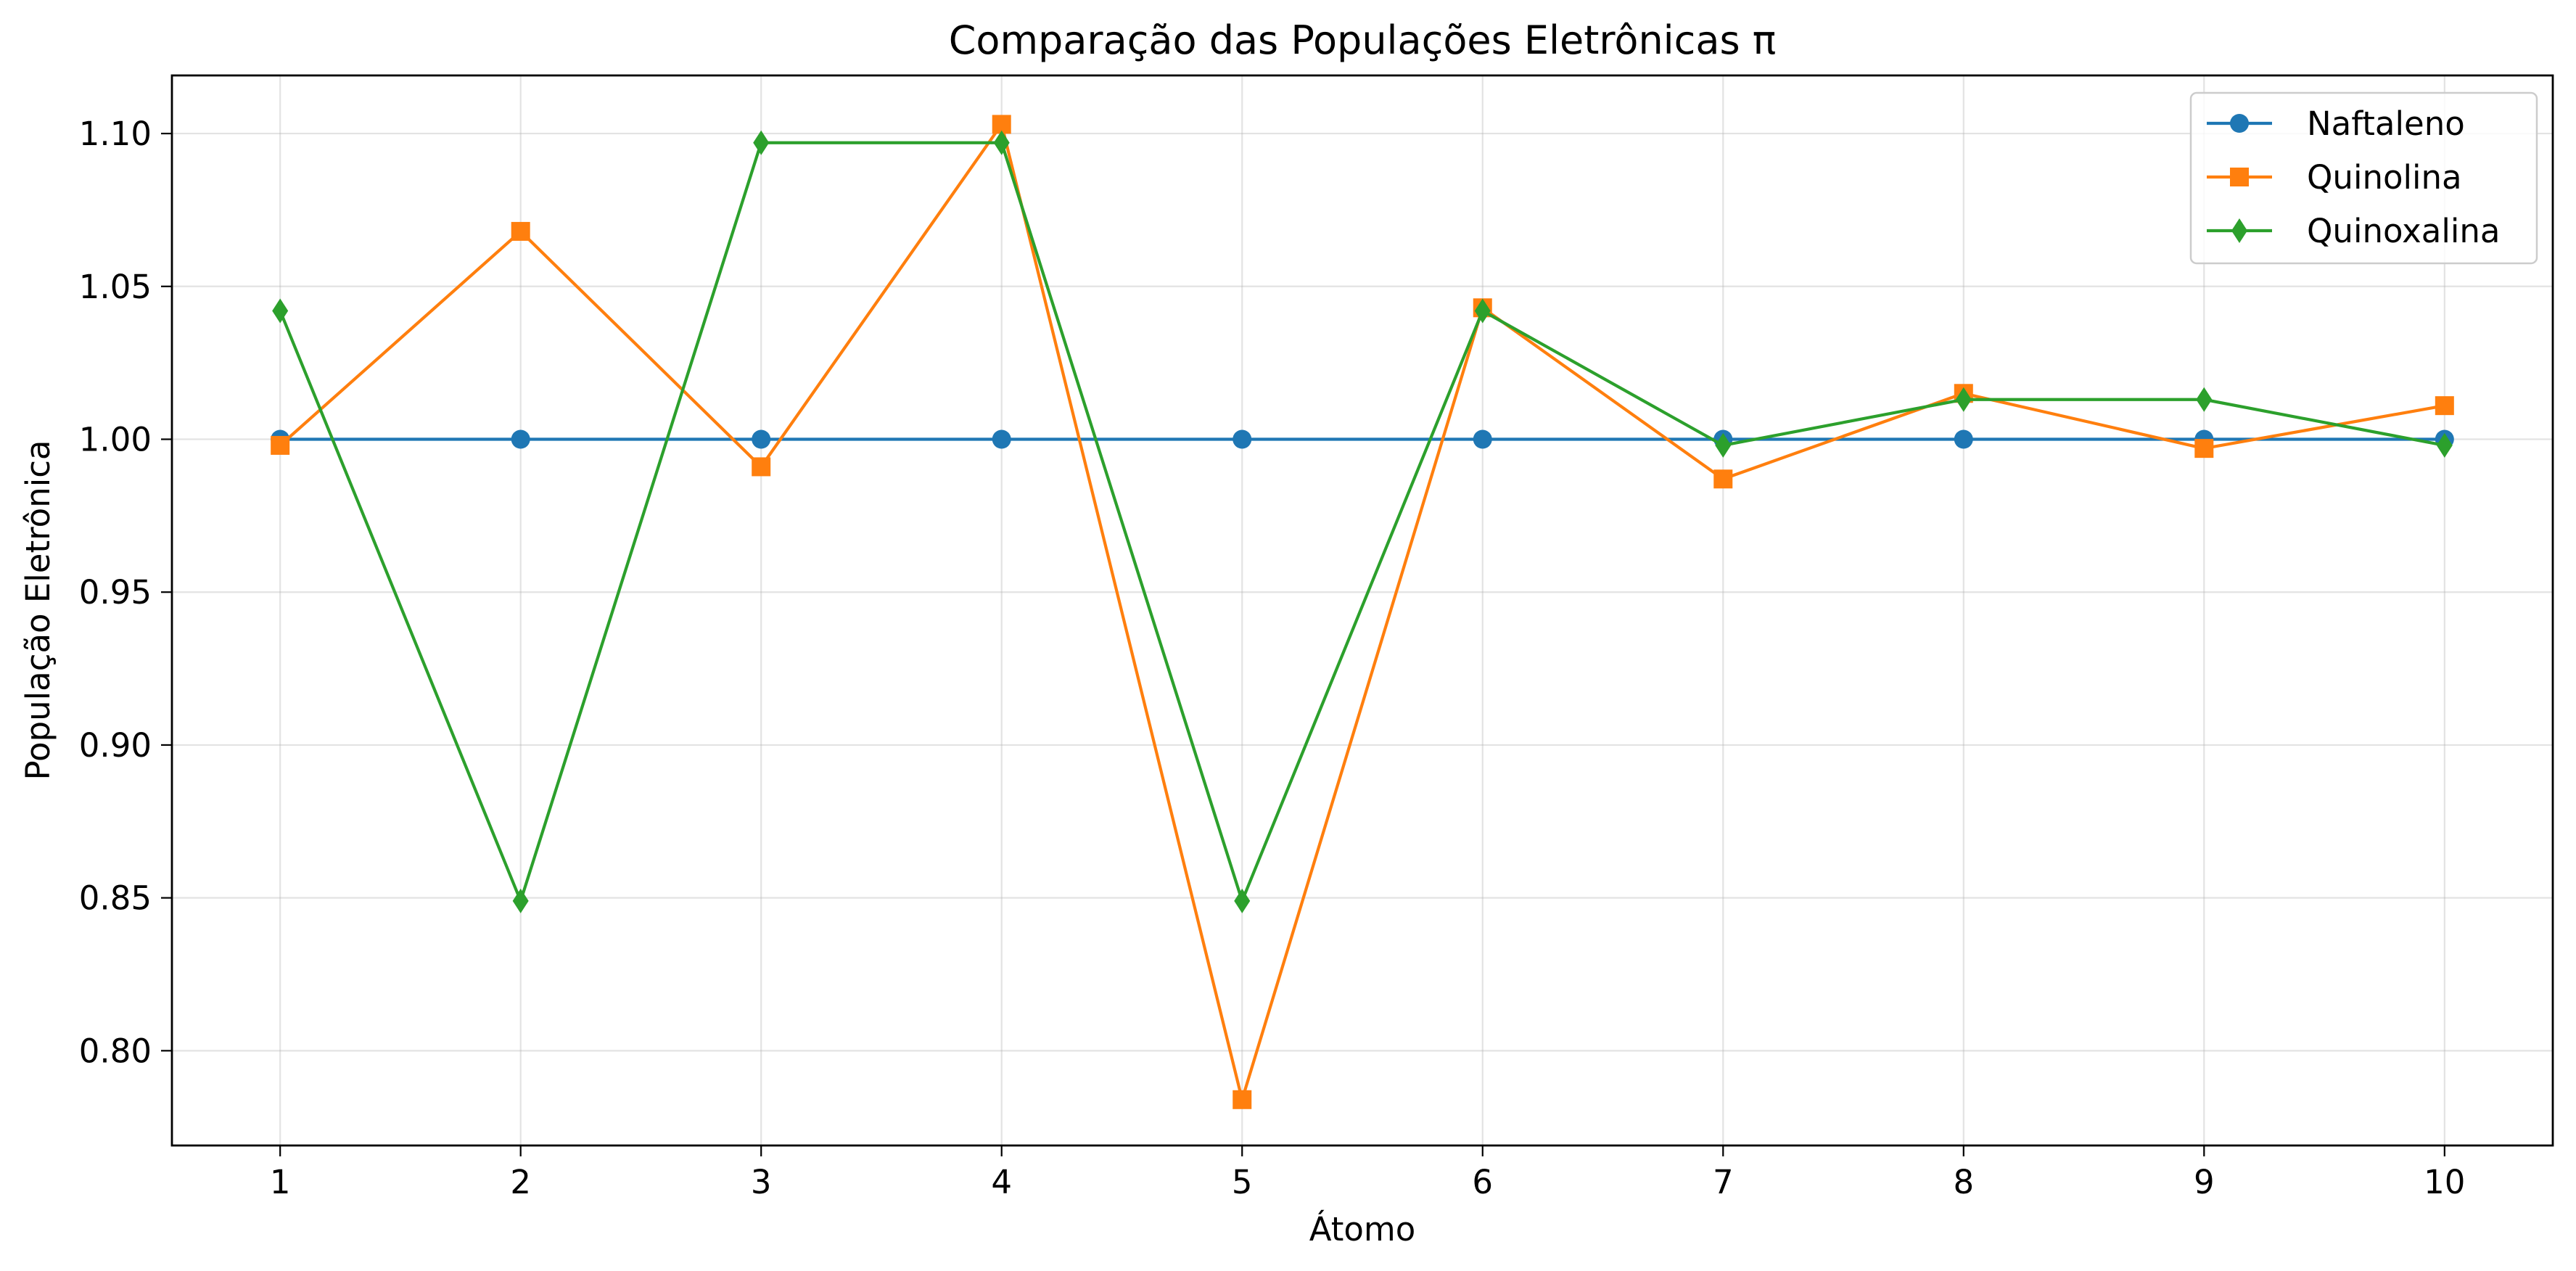 The height and width of the screenshot is (1271, 2576). I want to click on legend-label: Naftaleno, so click(2386, 124).